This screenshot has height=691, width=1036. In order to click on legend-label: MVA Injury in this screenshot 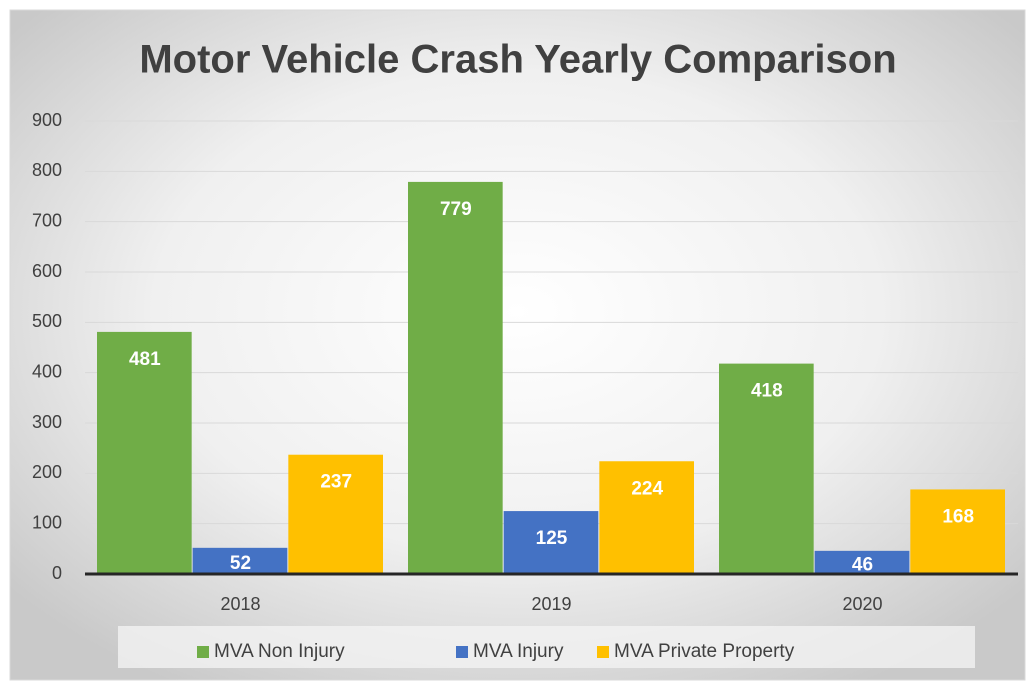, I will do `click(518, 651)`.